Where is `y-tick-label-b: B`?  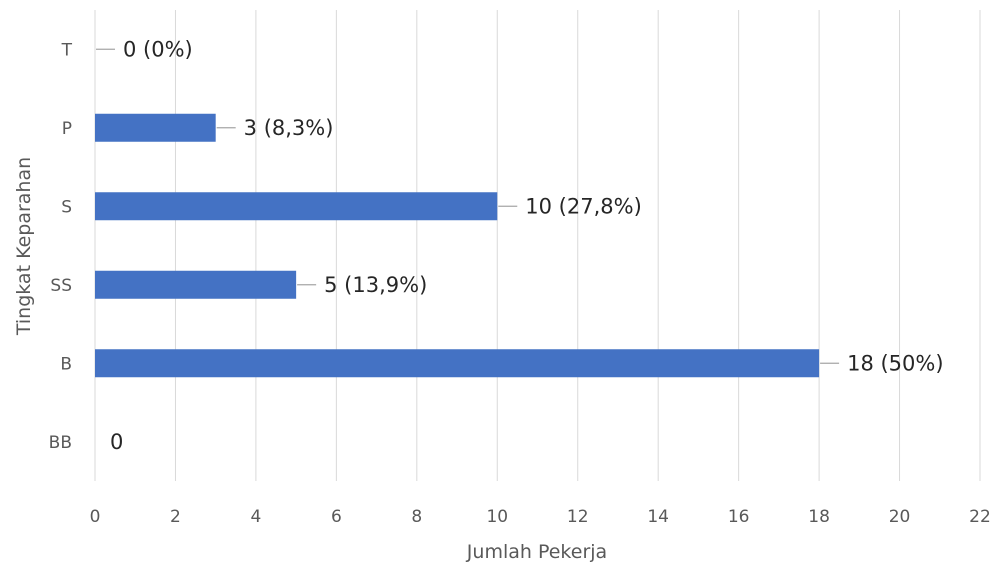
y-tick-label-b: B is located at coordinates (66, 364).